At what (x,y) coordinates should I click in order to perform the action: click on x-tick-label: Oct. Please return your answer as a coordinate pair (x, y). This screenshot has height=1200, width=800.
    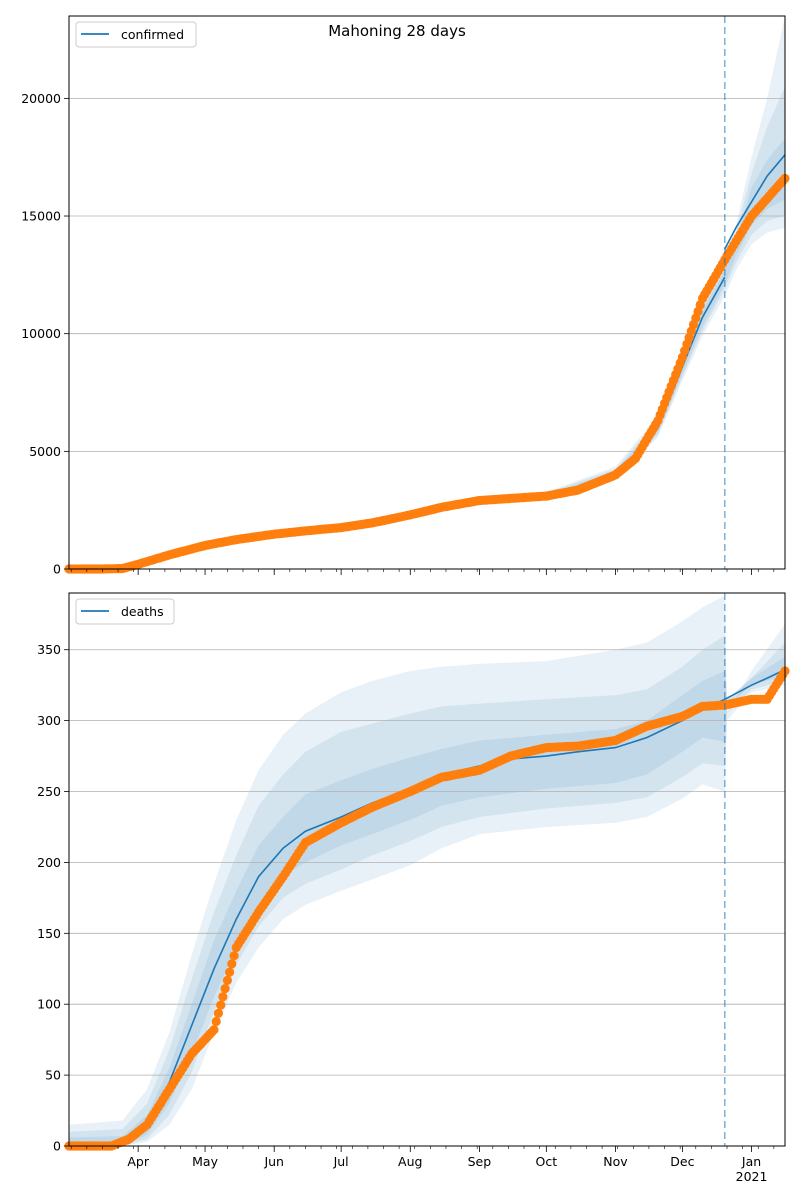
    Looking at the image, I should click on (547, 1161).